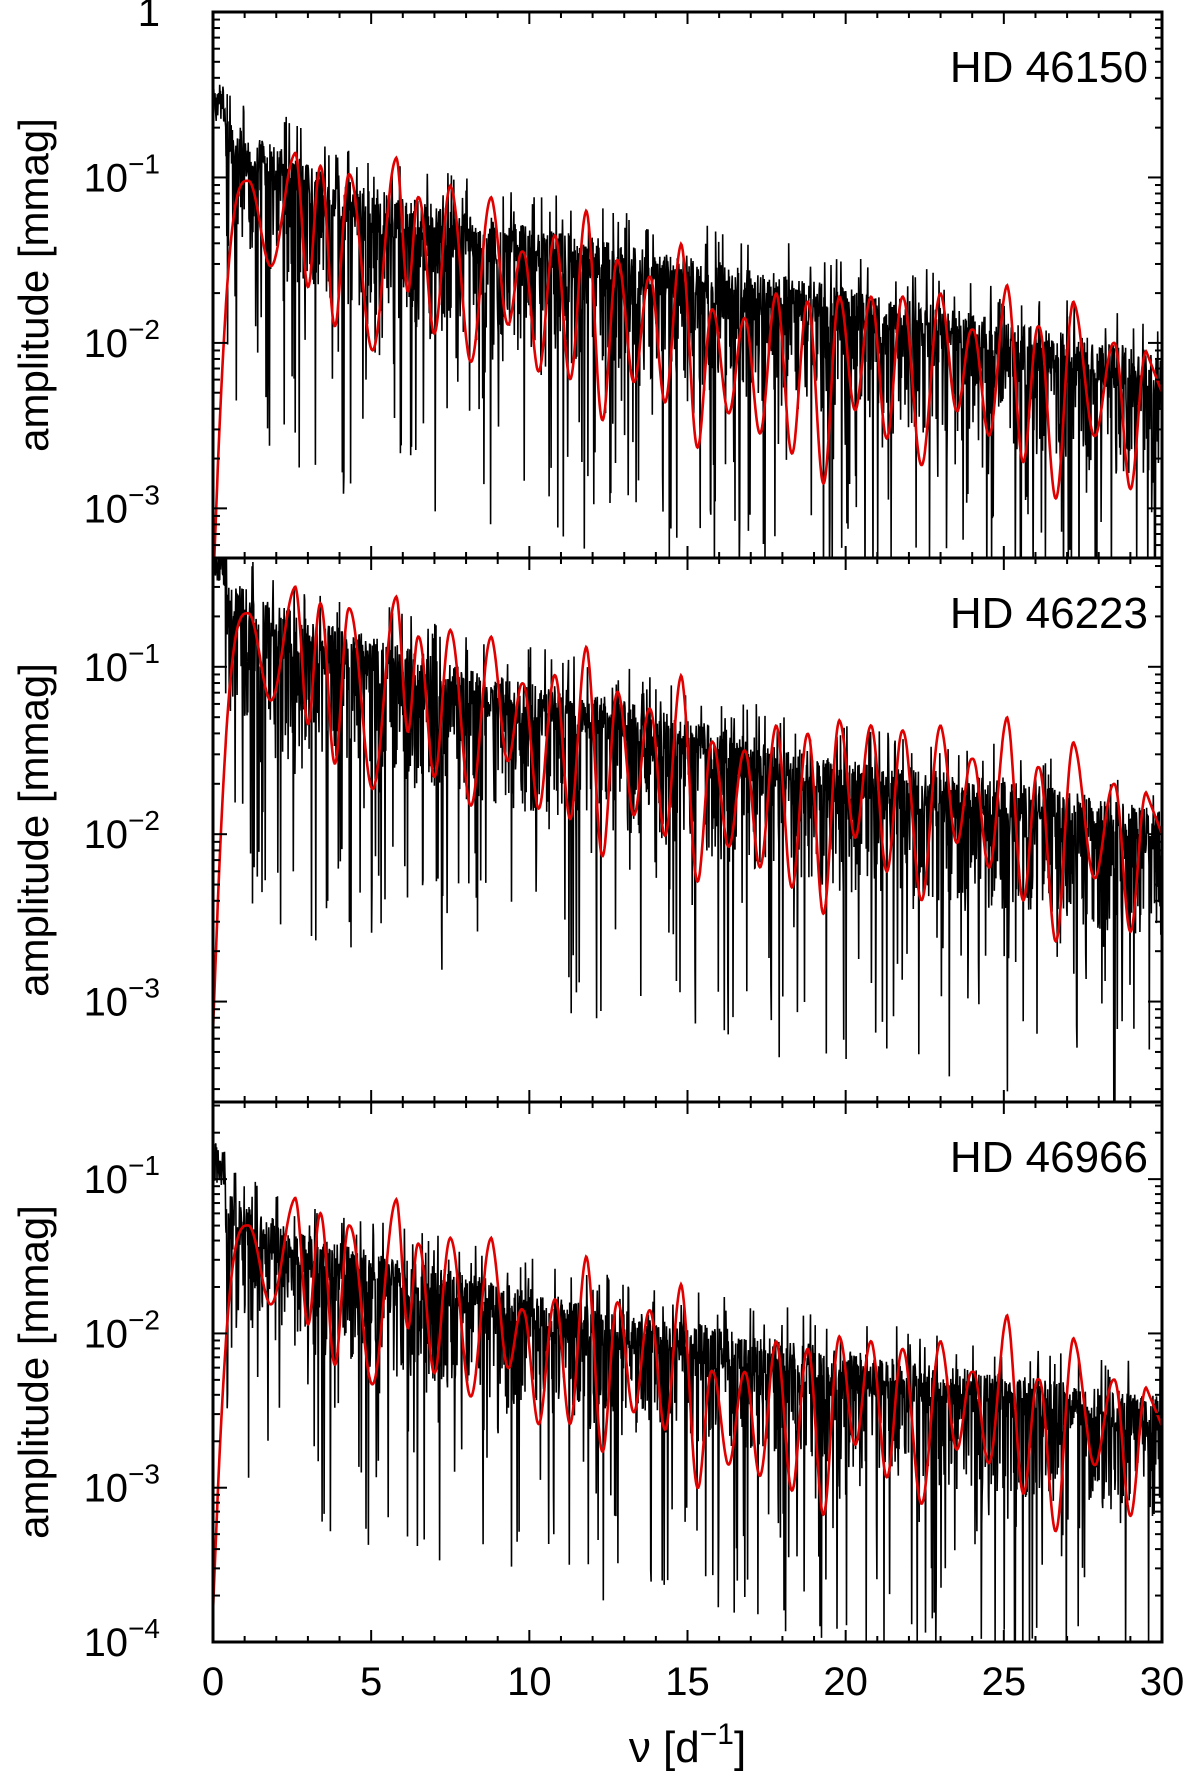 This screenshot has height=1780, width=1200. Describe the element at coordinates (1049, 1157) in the screenshot. I see `panel-title: HD 46966` at that location.